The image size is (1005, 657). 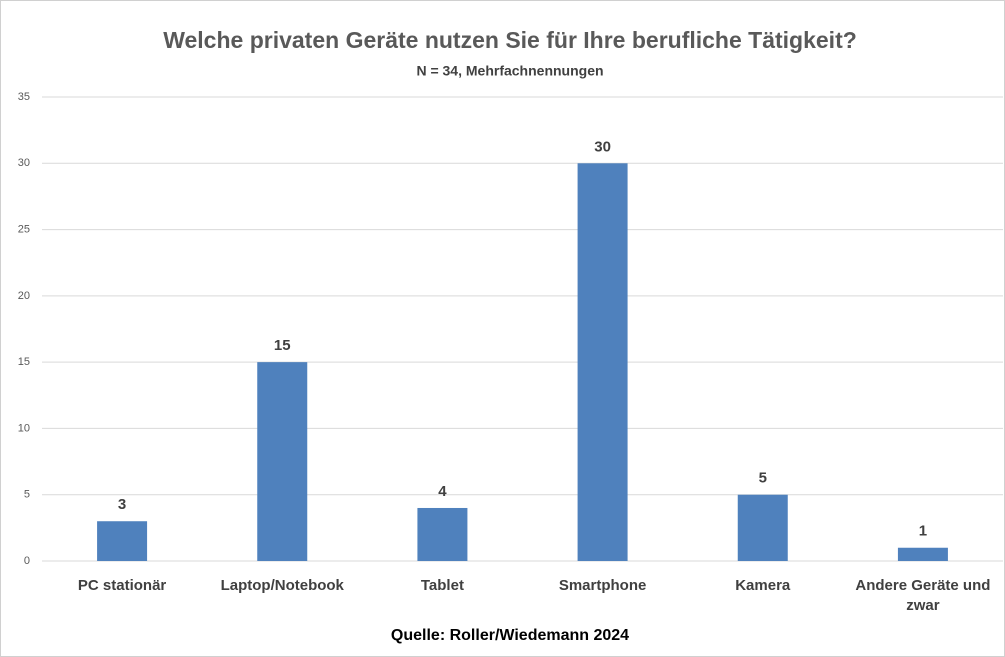 What do you see at coordinates (442, 491) in the screenshot?
I see `data-label: 4` at bounding box center [442, 491].